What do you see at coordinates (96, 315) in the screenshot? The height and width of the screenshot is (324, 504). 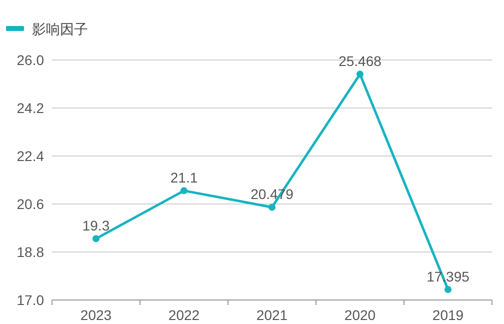 I see `x-tick-label: 2023` at bounding box center [96, 315].